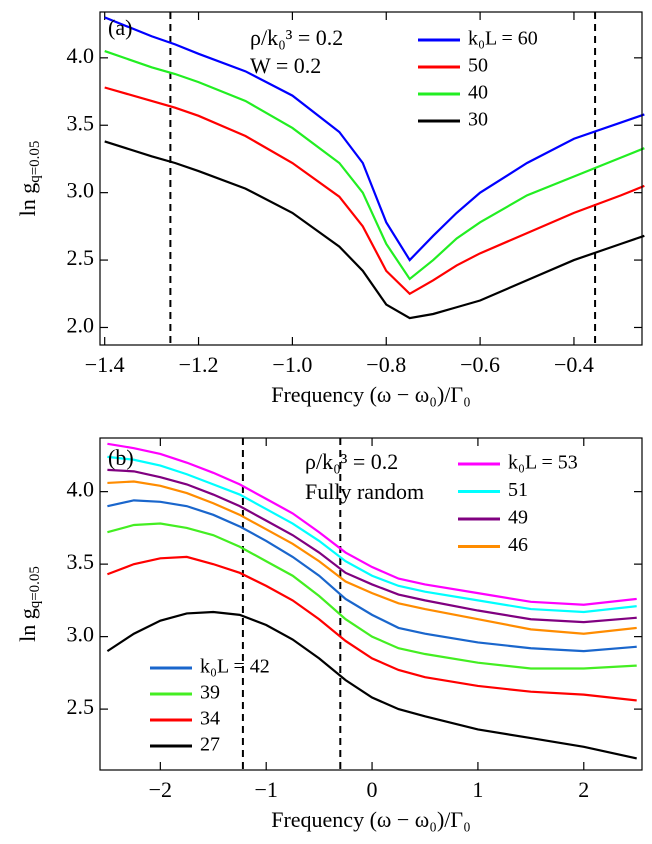  What do you see at coordinates (210, 719) in the screenshot?
I see `legend-label: 34` at bounding box center [210, 719].